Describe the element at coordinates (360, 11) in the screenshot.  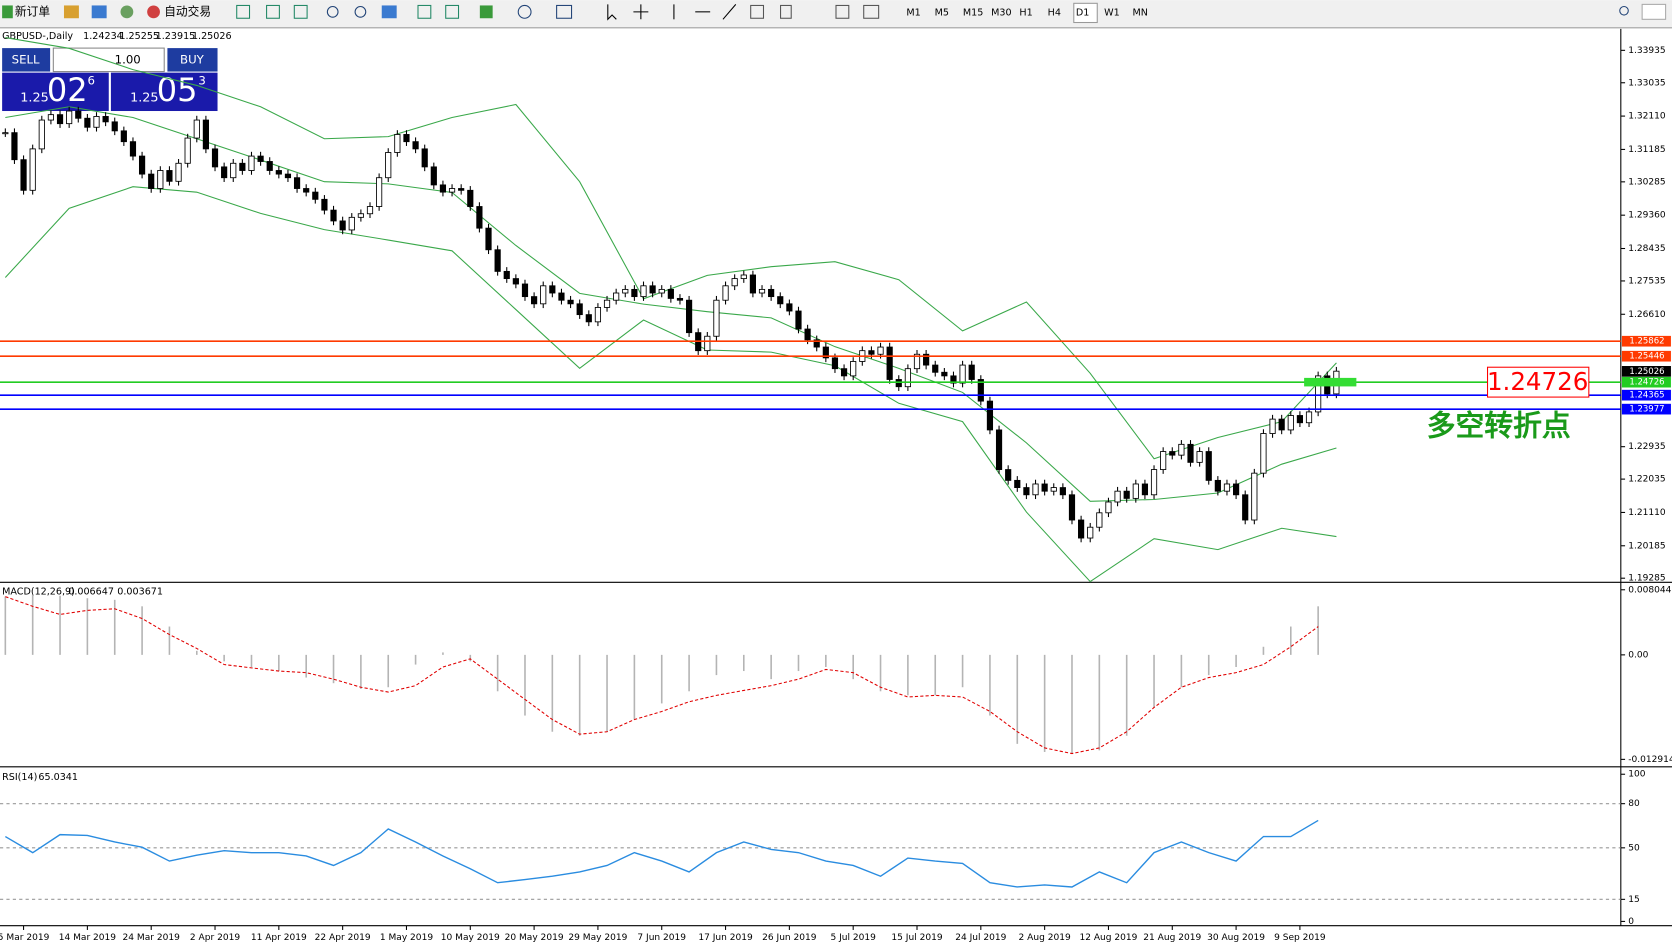
I see `zoom-out` at that location.